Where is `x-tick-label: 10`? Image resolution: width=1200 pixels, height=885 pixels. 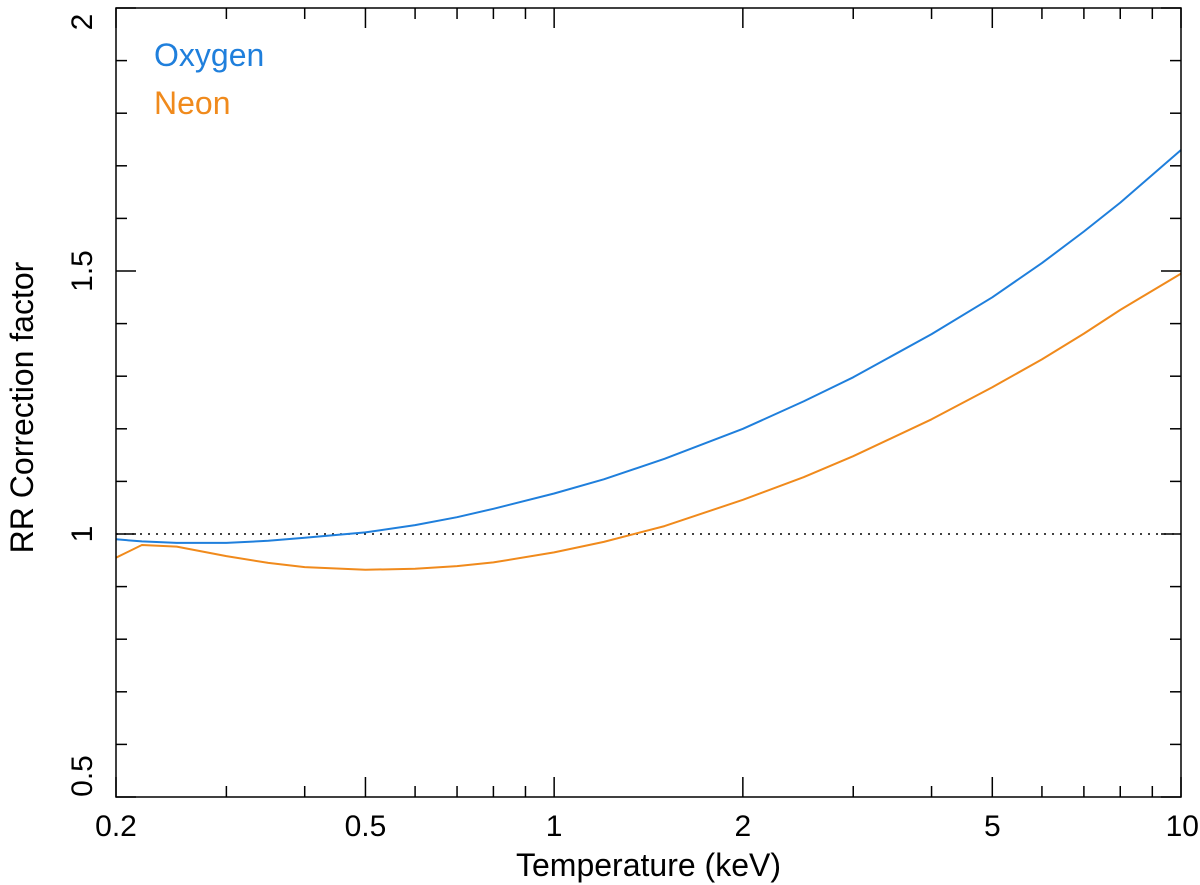 x-tick-label: 10 is located at coordinates (1182, 826).